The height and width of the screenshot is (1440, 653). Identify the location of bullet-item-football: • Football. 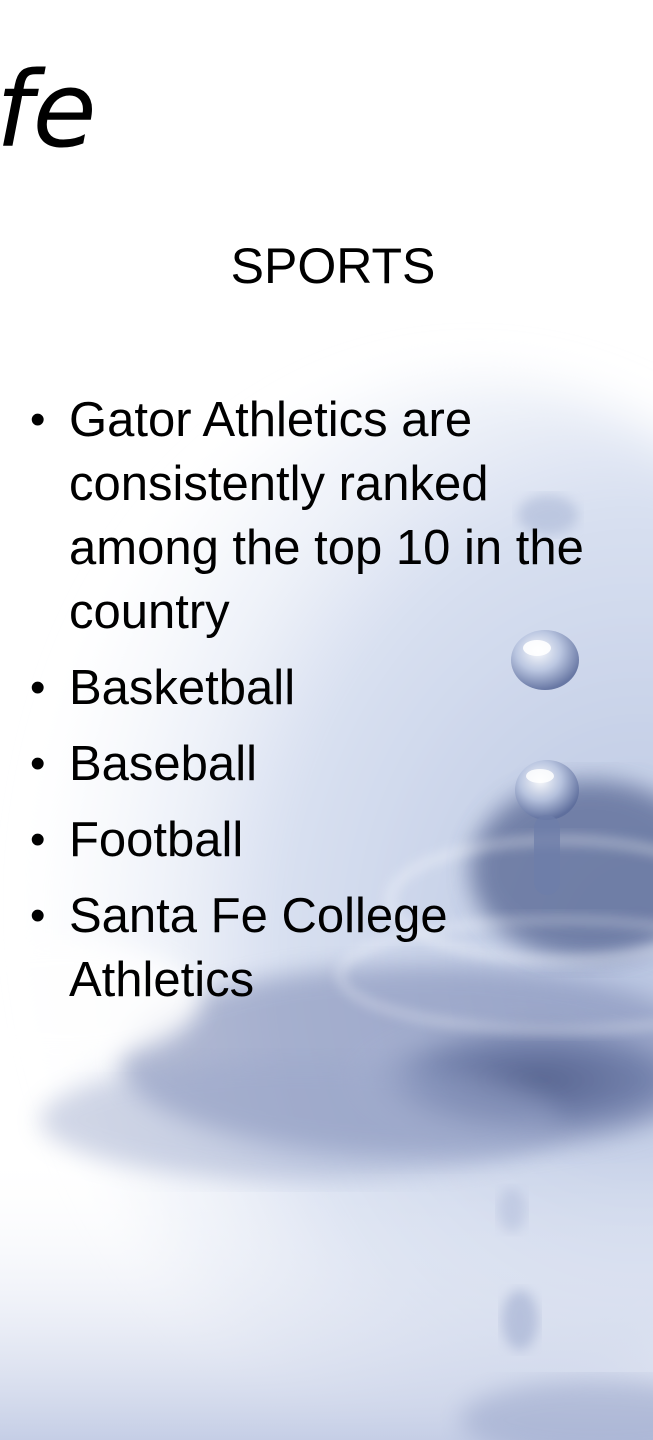
(332, 840).